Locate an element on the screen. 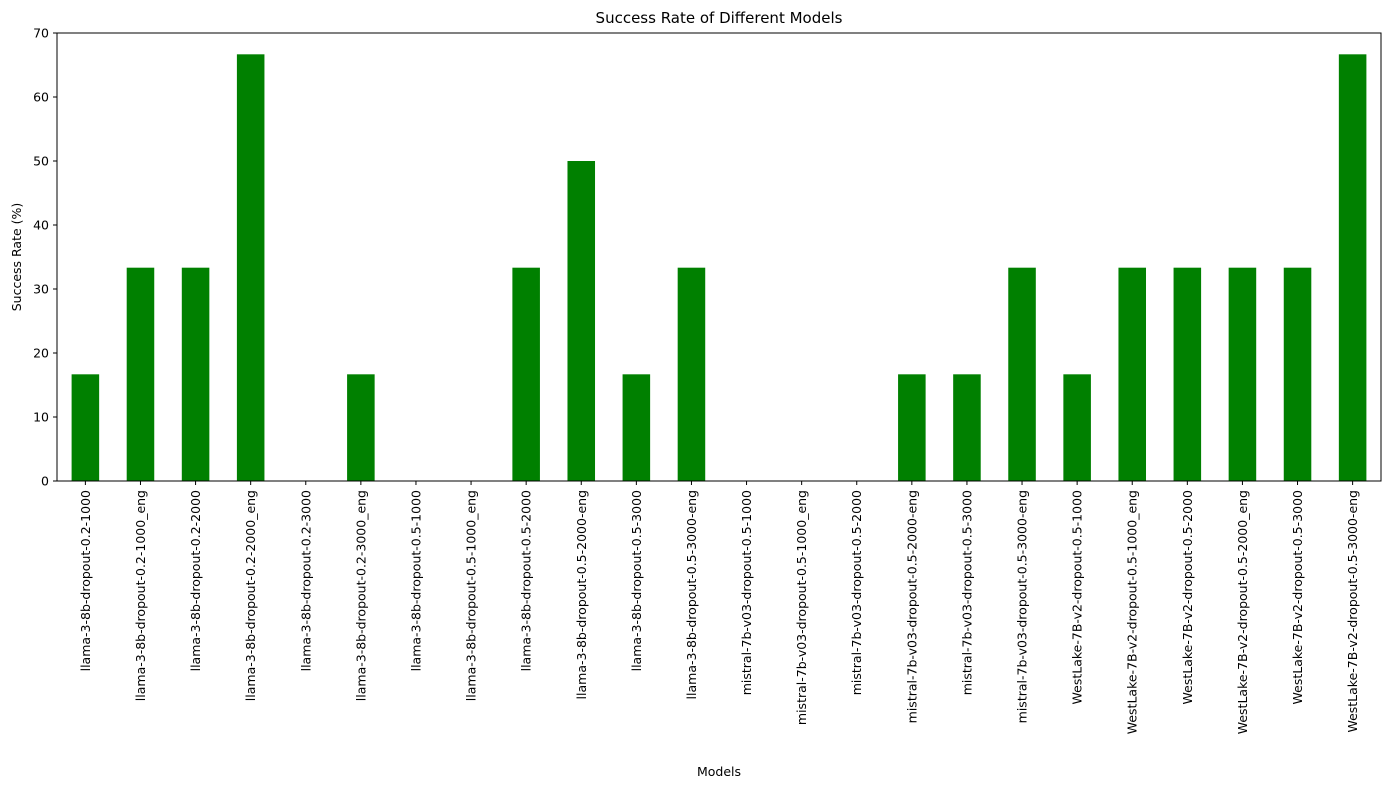 This screenshot has width=1389, height=795. y-tick-label: 70 is located at coordinates (41, 33).